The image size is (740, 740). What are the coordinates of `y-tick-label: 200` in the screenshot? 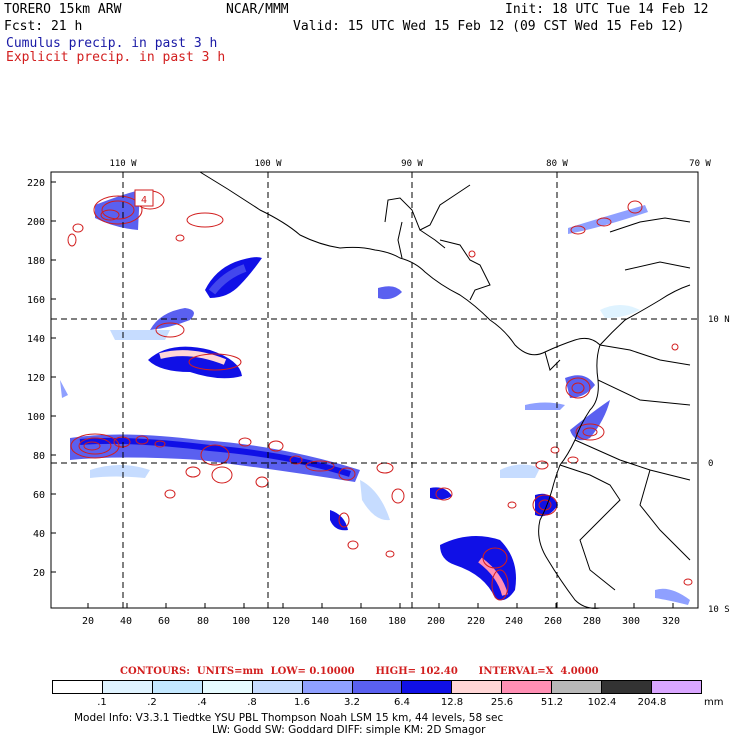 It's located at (36, 222).